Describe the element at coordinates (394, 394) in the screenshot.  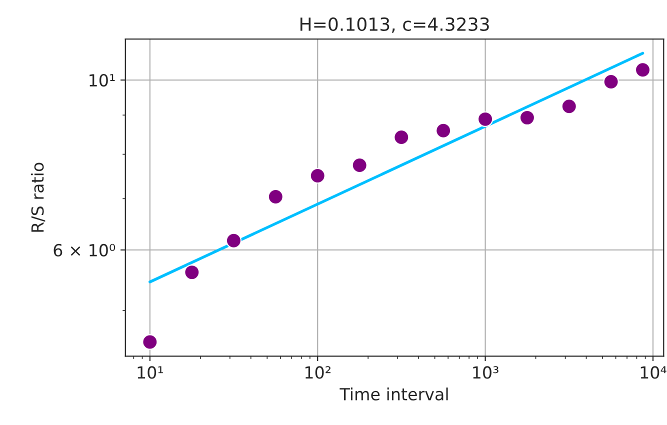
I see `x-axis-title: Time interval` at that location.